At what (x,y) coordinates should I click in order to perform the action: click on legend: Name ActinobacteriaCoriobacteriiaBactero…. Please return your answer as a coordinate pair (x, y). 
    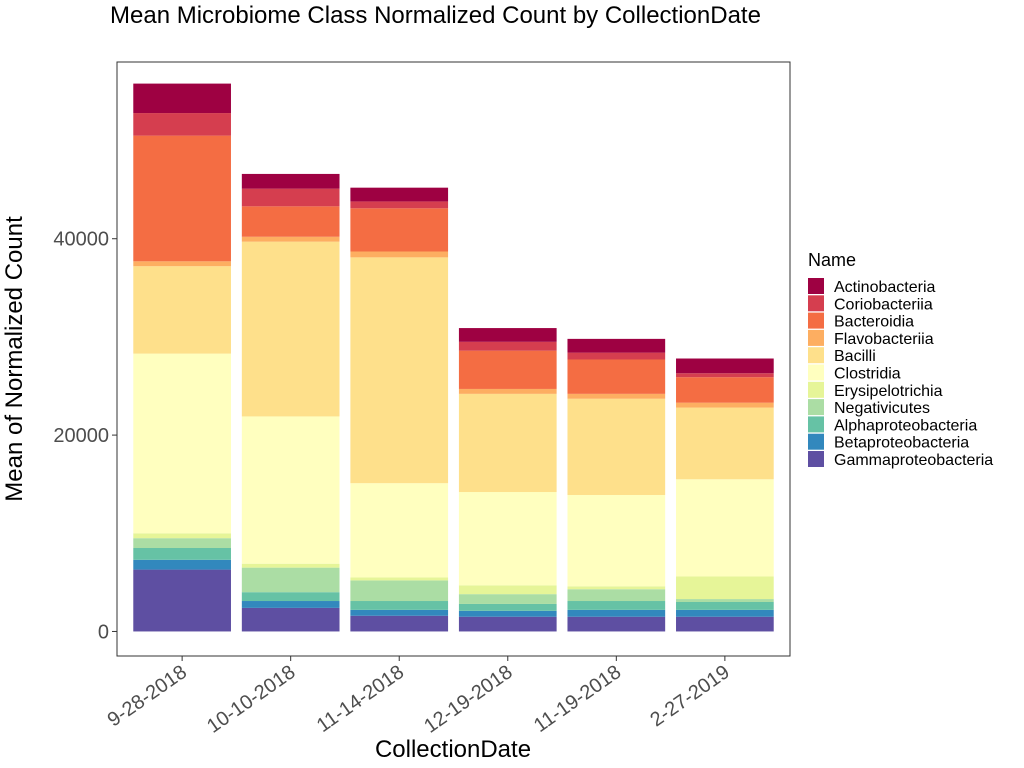
    Looking at the image, I should click on (900, 359).